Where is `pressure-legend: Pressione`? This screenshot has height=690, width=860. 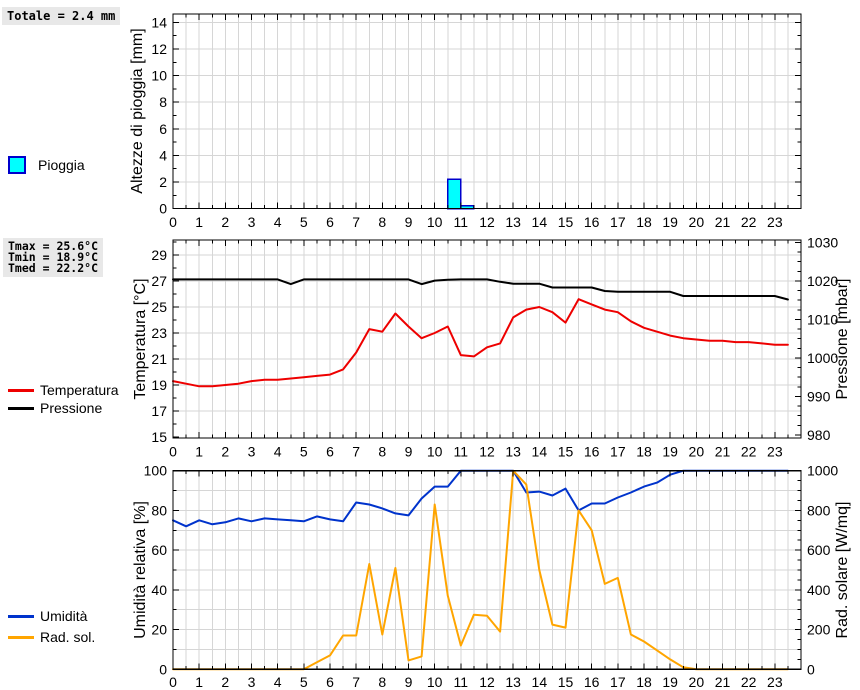
pressure-legend: Pressione is located at coordinates (55, 408).